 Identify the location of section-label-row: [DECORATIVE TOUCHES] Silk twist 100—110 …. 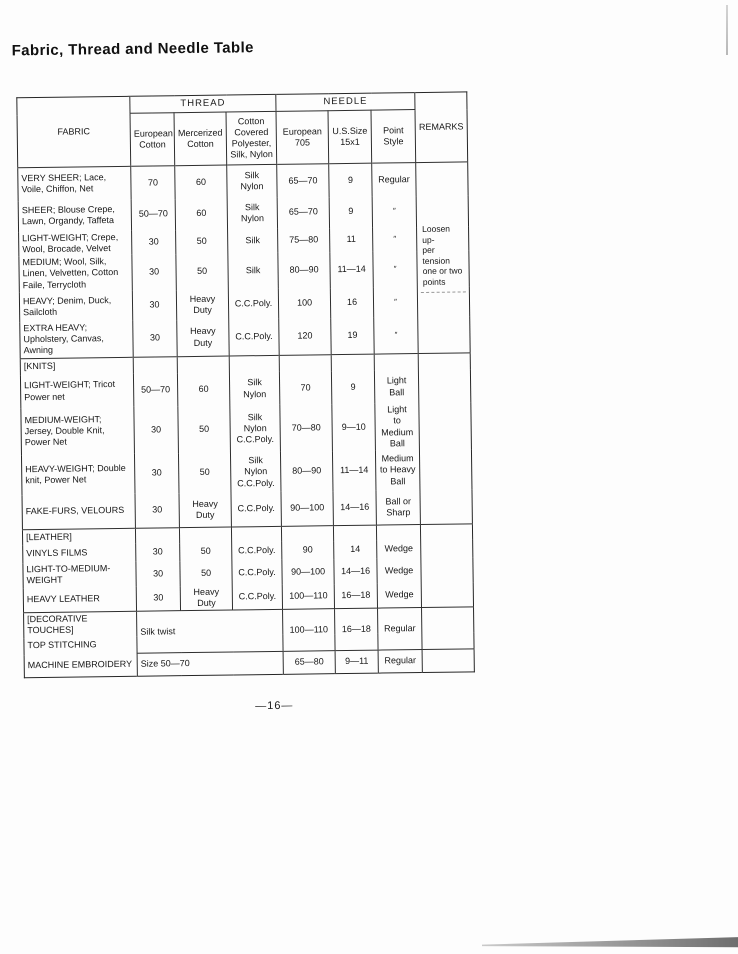
(249, 630).